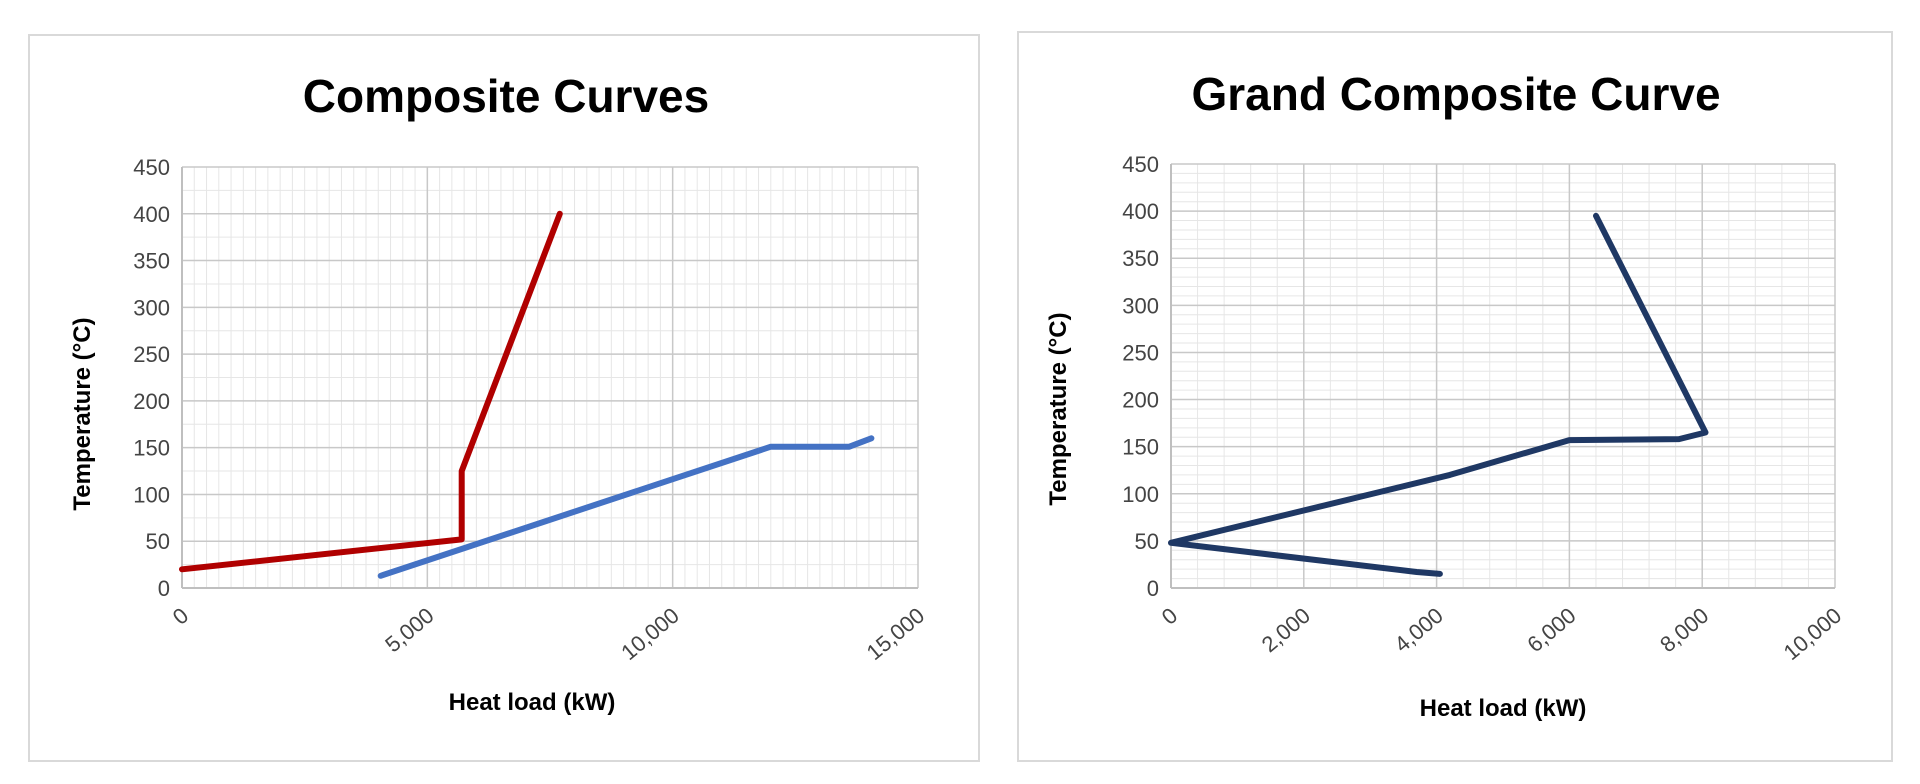  I want to click on series-lines, so click(1438, 394).